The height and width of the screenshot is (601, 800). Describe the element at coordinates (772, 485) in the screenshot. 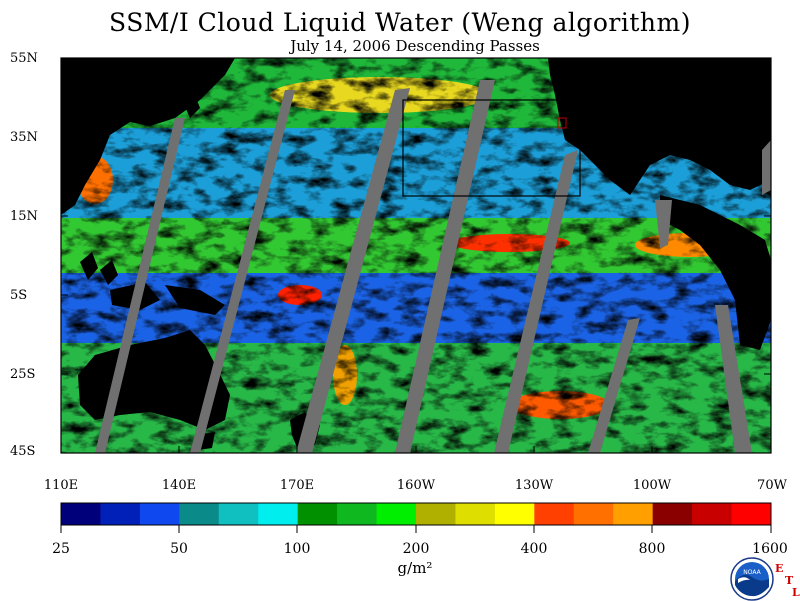

I see `lon-label-70w: 70W` at that location.